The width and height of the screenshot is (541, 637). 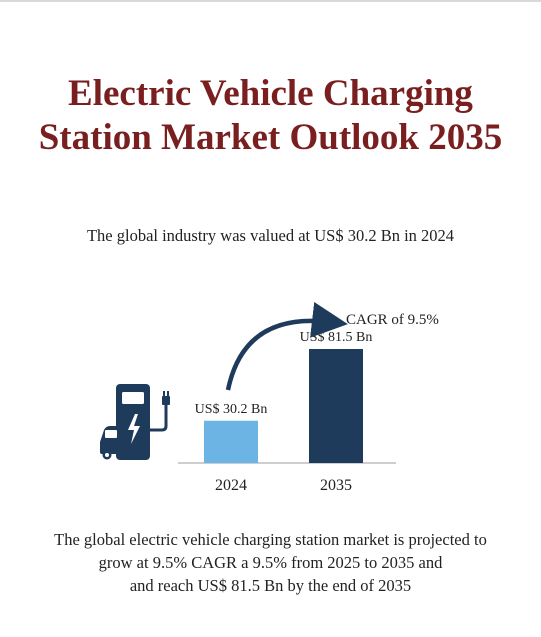 What do you see at coordinates (336, 485) in the screenshot?
I see `tick-label-2035: 2035` at bounding box center [336, 485].